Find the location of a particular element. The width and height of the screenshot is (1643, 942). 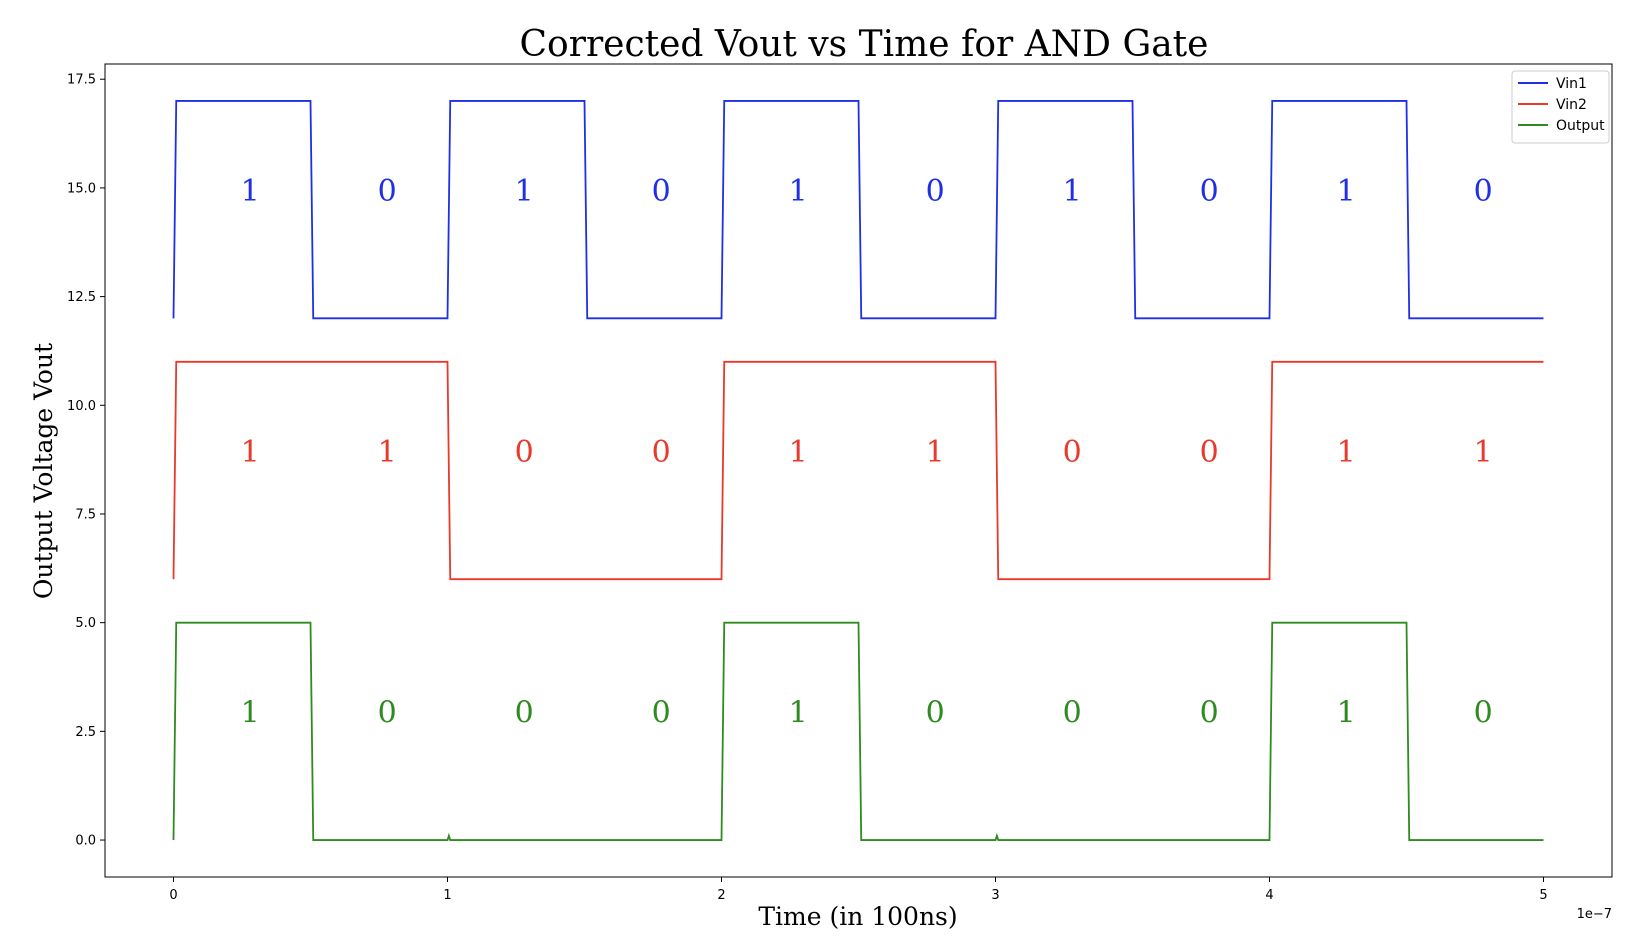

x-tick-label: 2 is located at coordinates (721, 895).